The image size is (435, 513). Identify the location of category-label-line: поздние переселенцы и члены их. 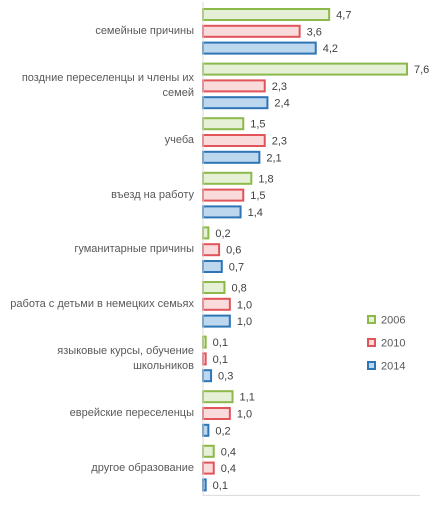
(107, 77).